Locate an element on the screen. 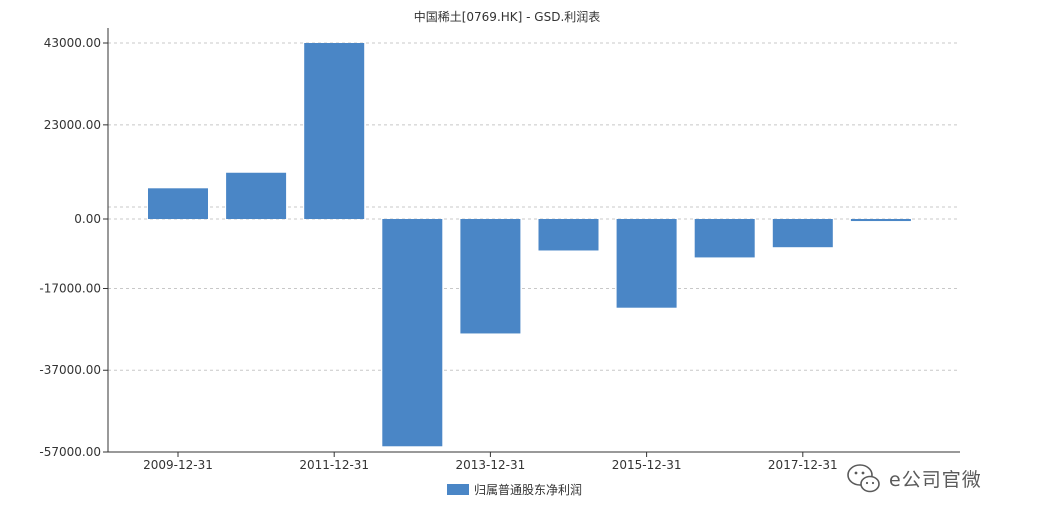 The width and height of the screenshot is (1044, 523). legend-label: 归属普通股东净利润 is located at coordinates (528, 490).